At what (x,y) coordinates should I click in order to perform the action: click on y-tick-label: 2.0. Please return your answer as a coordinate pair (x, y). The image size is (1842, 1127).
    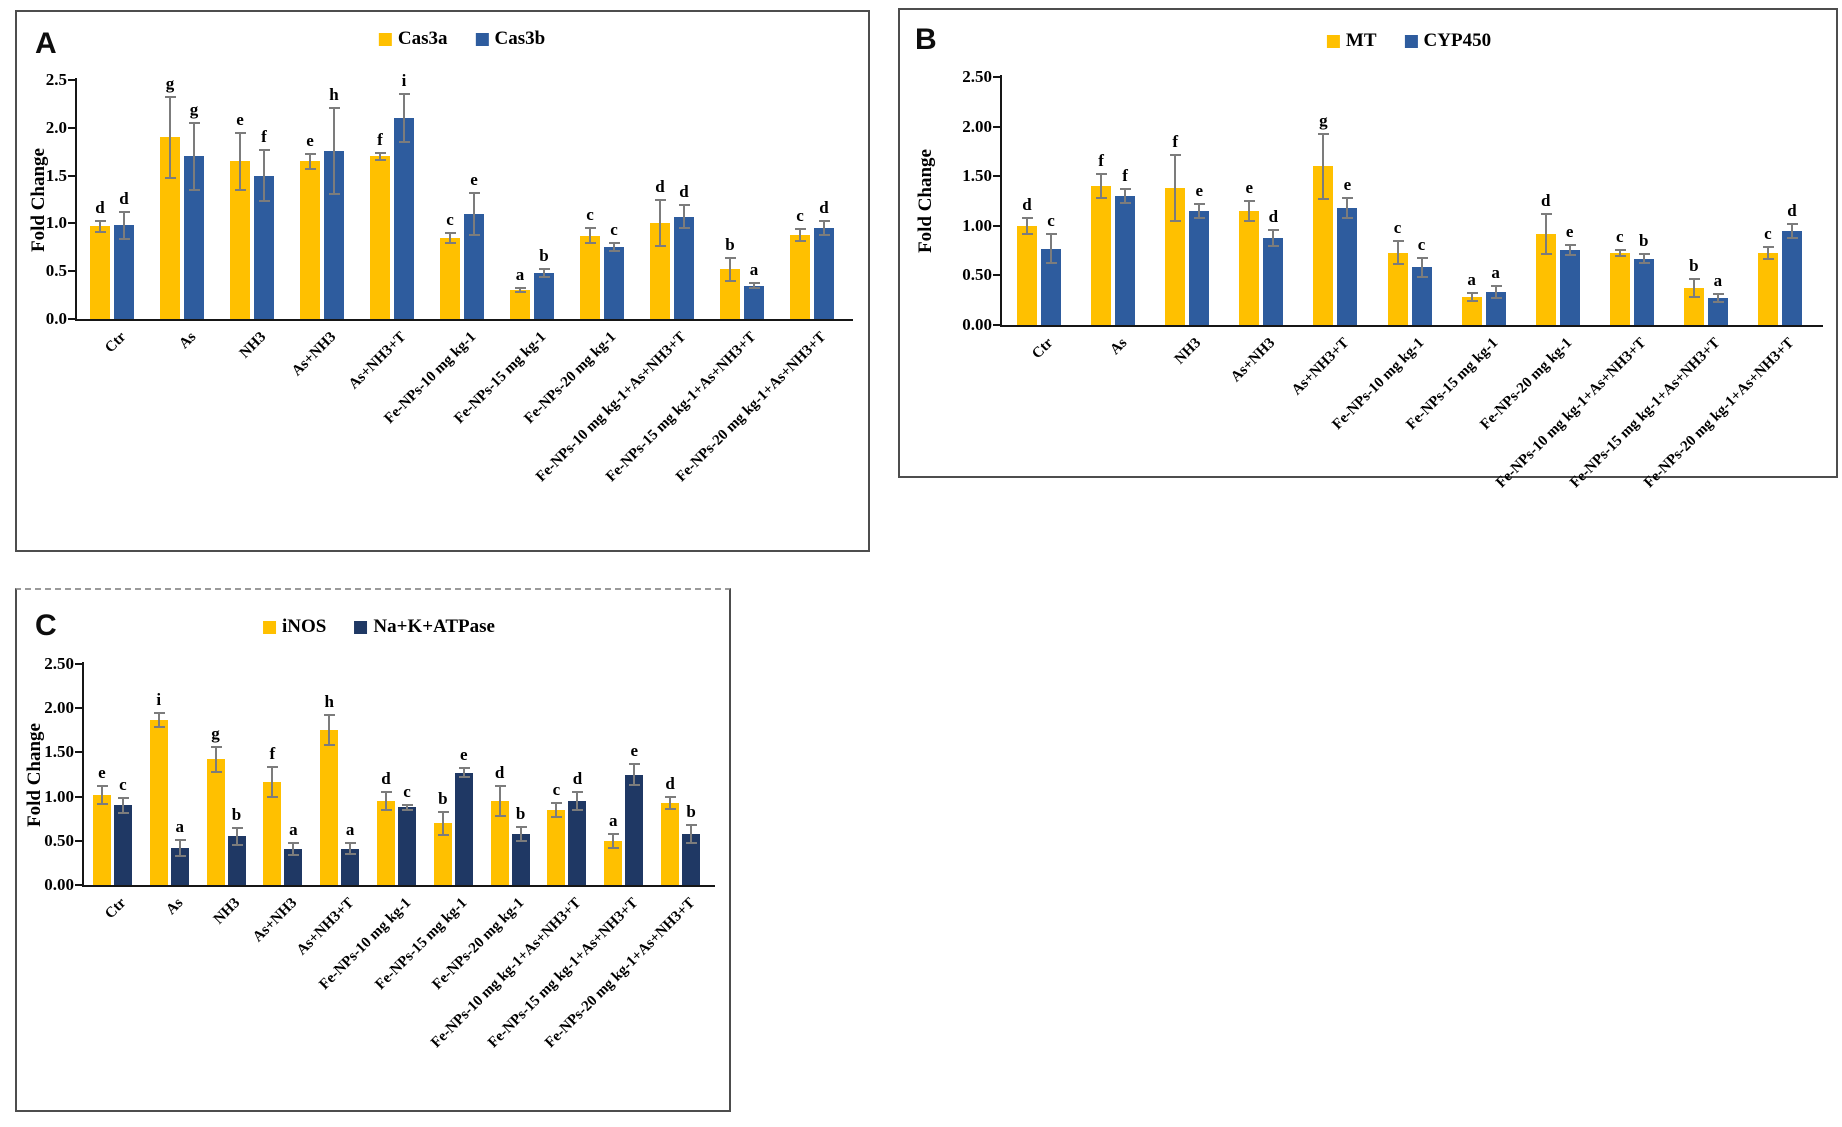
    Looking at the image, I should click on (56, 127).